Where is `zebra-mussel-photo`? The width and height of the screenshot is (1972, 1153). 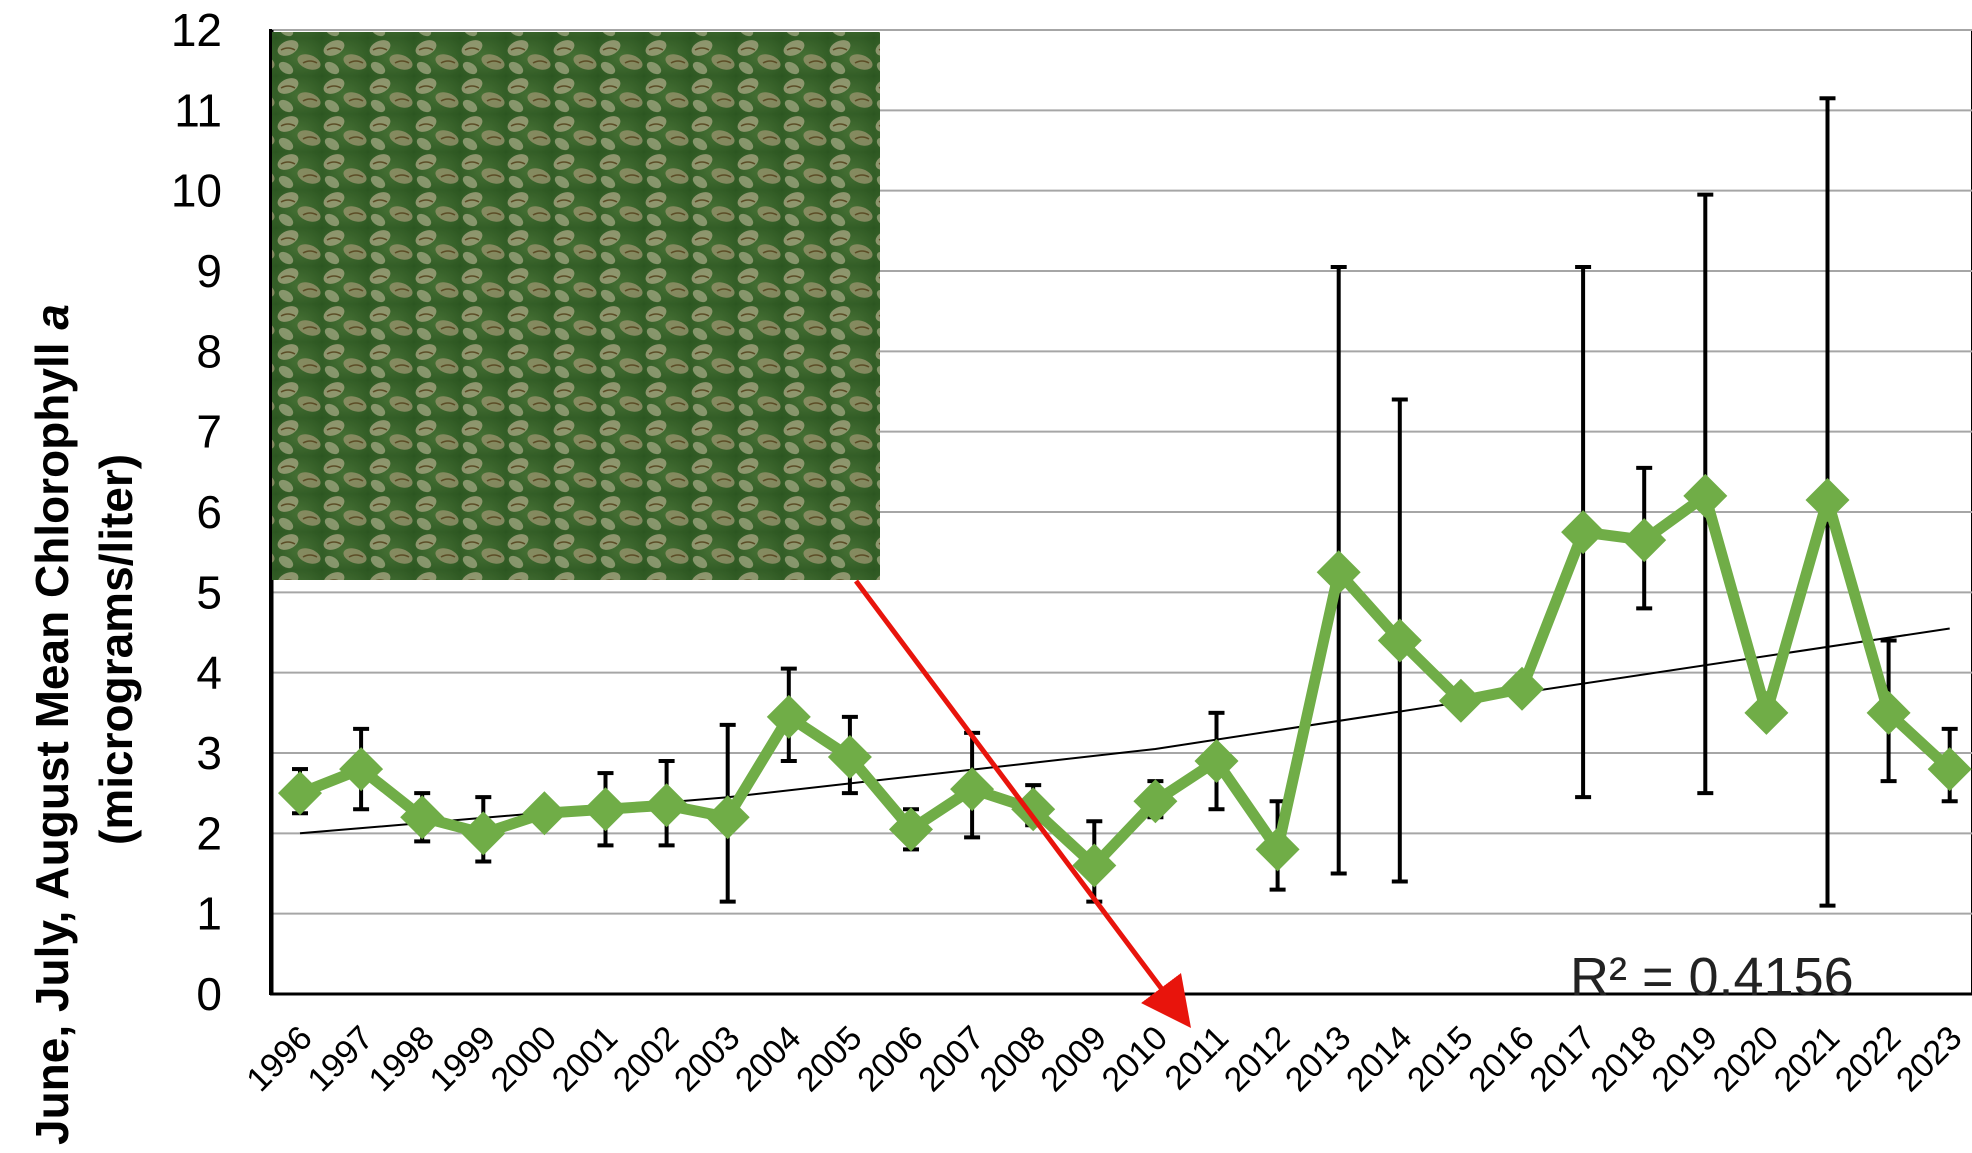
zebra-mussel-photo is located at coordinates (576, 306).